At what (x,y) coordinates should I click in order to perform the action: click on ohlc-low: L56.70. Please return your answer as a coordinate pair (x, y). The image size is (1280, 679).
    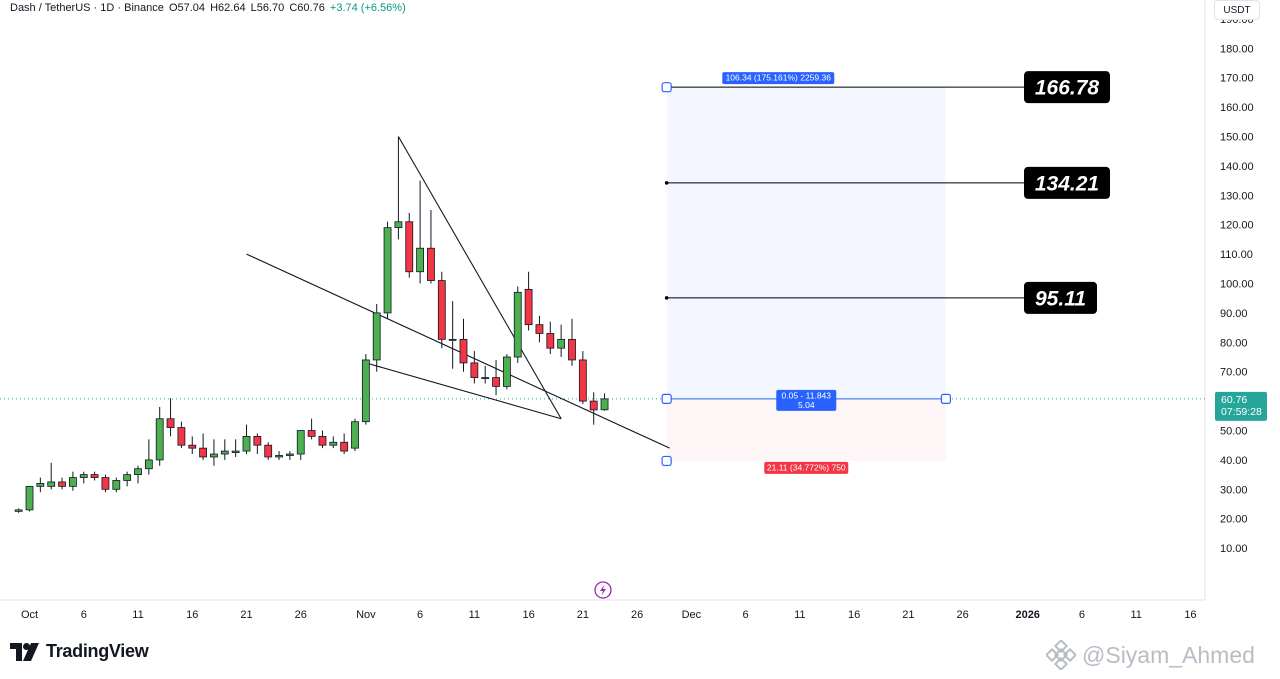
    Looking at the image, I should click on (267, 8).